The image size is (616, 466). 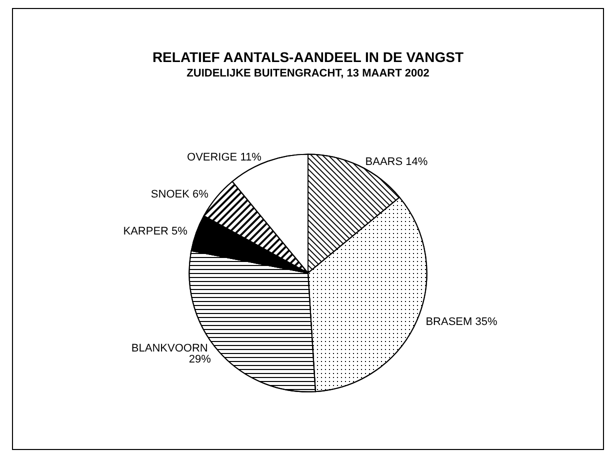 What do you see at coordinates (462, 322) in the screenshot?
I see `slice-label: BRASEM 35%` at bounding box center [462, 322].